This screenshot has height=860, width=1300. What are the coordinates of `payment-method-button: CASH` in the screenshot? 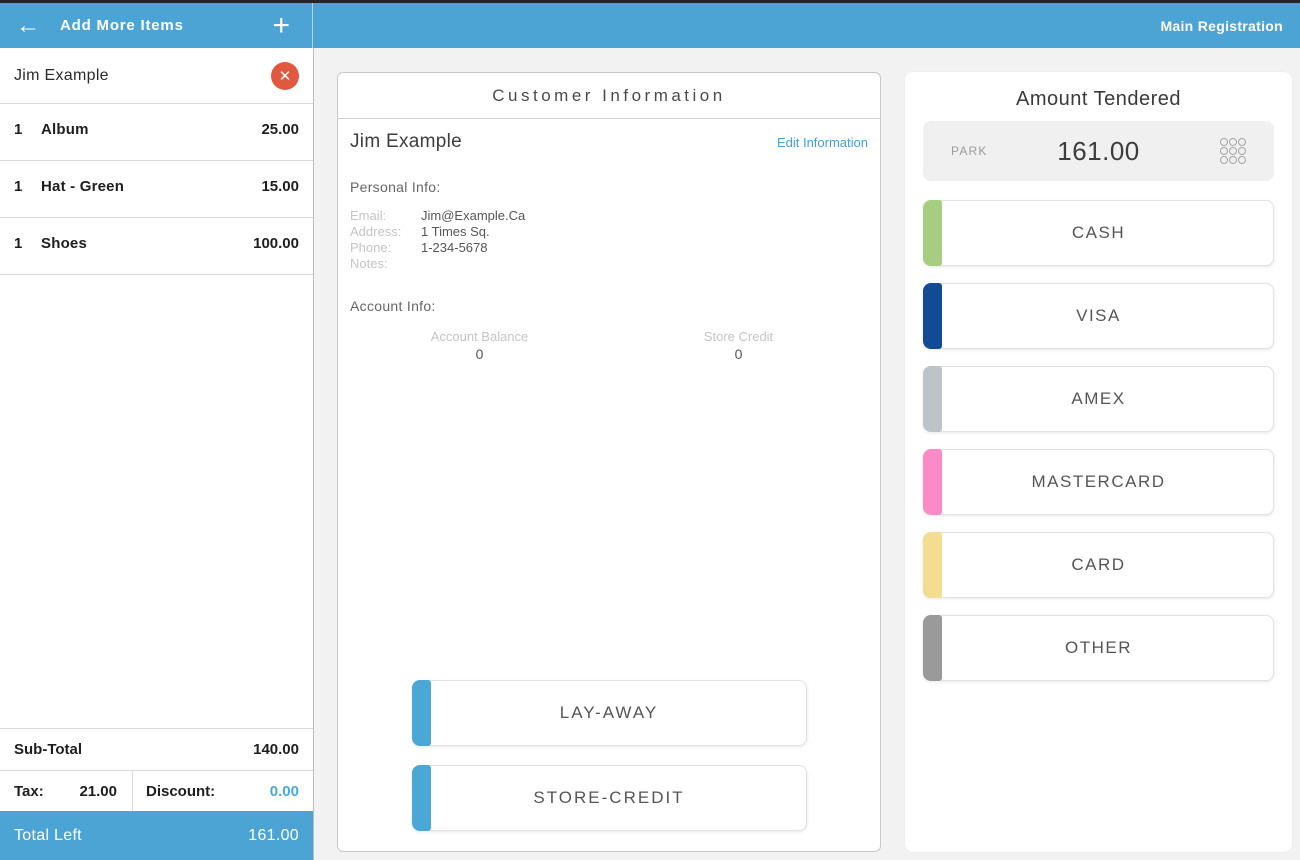 It's located at (1098, 233).